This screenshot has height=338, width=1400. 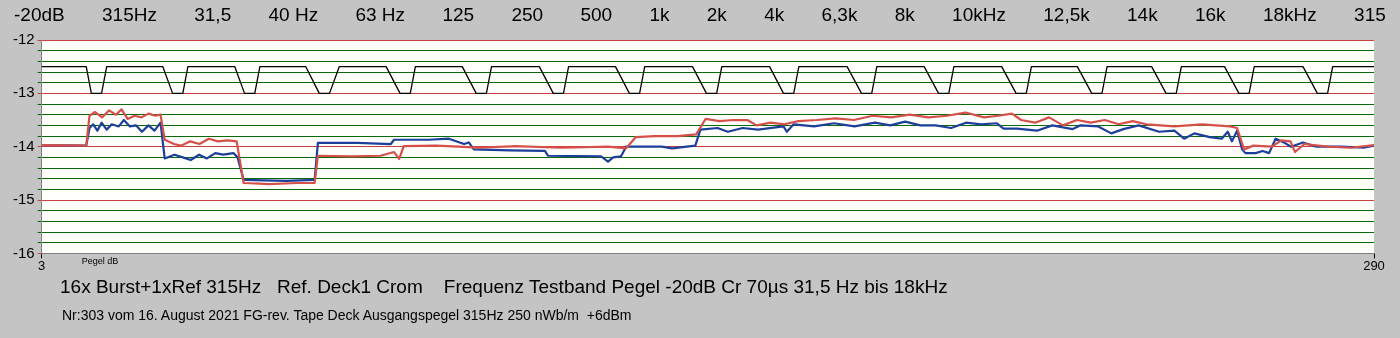 What do you see at coordinates (458, 15) in the screenshot?
I see `text: 125` at bounding box center [458, 15].